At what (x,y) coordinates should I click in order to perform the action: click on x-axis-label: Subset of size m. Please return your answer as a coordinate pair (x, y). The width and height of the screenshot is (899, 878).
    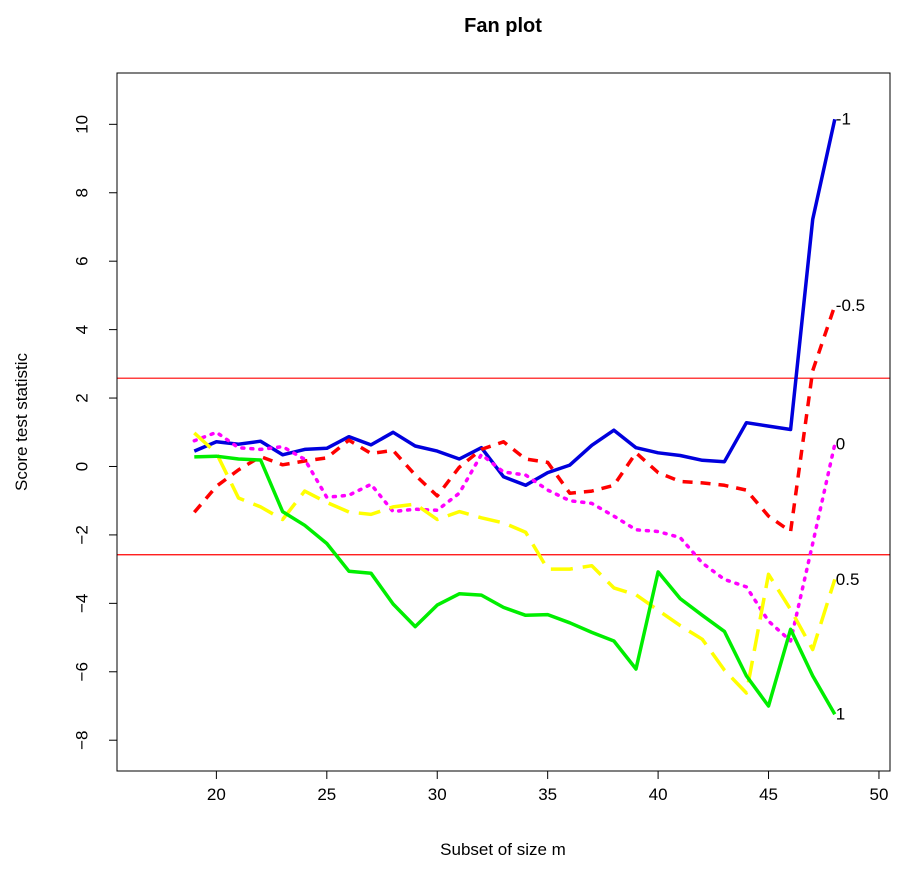
    Looking at the image, I should click on (503, 849).